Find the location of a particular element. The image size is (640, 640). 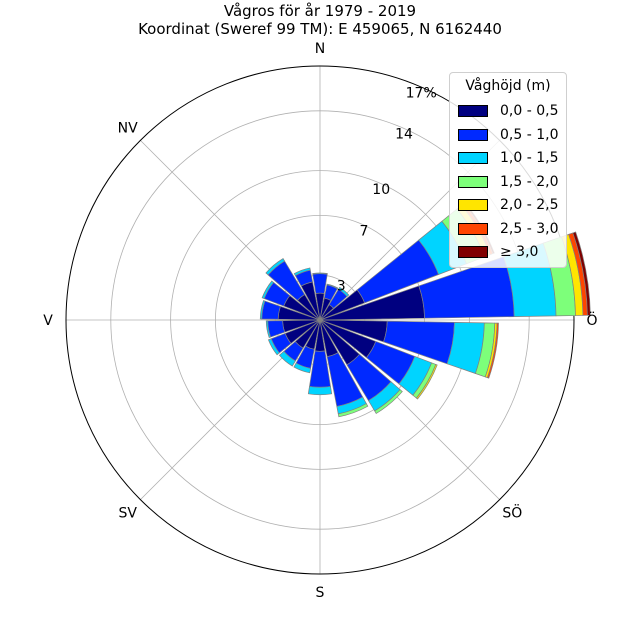

legend-label: ≥ 3,0 is located at coordinates (519, 252).